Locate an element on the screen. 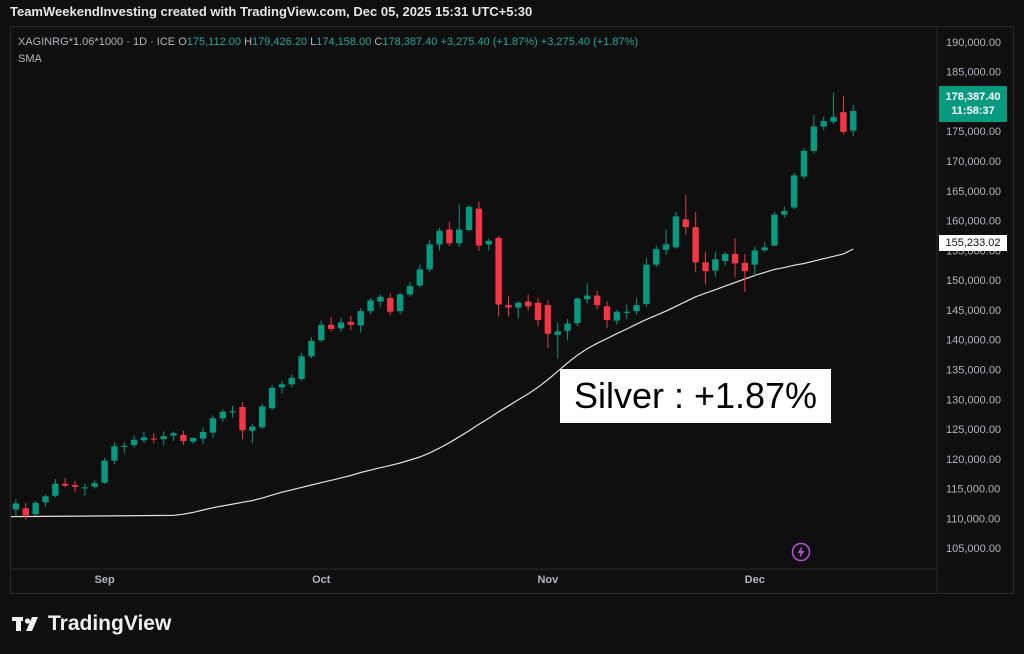  tradingview-logo-text: TradingView is located at coordinates (110, 623).